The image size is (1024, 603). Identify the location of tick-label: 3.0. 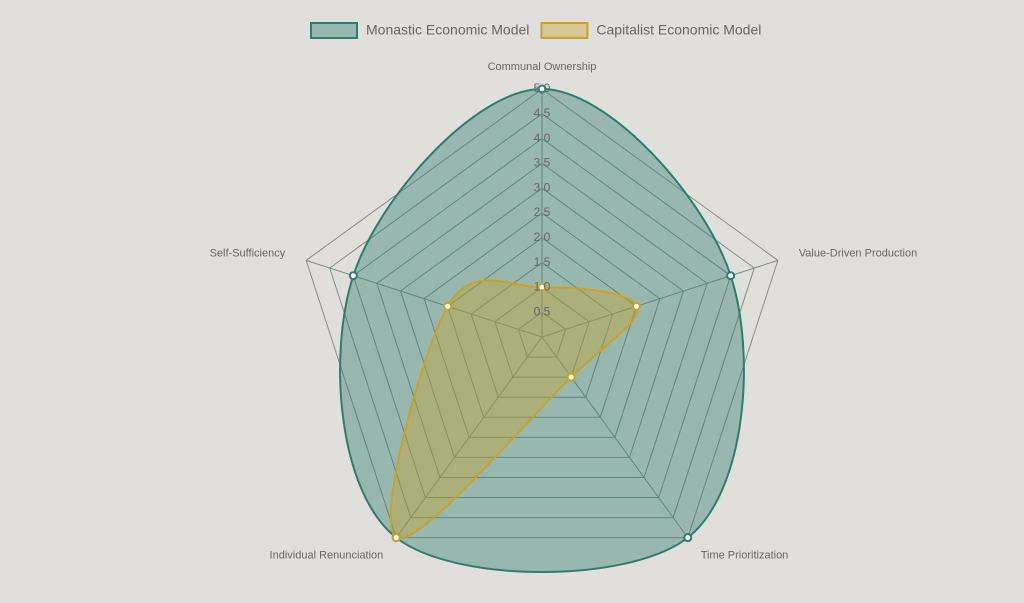
(542, 187).